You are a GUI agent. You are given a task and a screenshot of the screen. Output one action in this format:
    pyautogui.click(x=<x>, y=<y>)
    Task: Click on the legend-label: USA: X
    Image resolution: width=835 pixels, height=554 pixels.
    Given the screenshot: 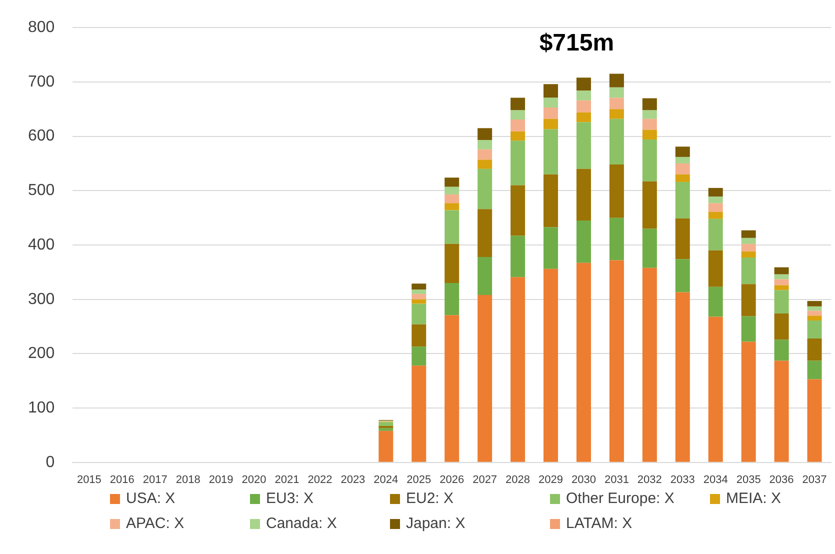 What is the action you would take?
    pyautogui.click(x=151, y=498)
    